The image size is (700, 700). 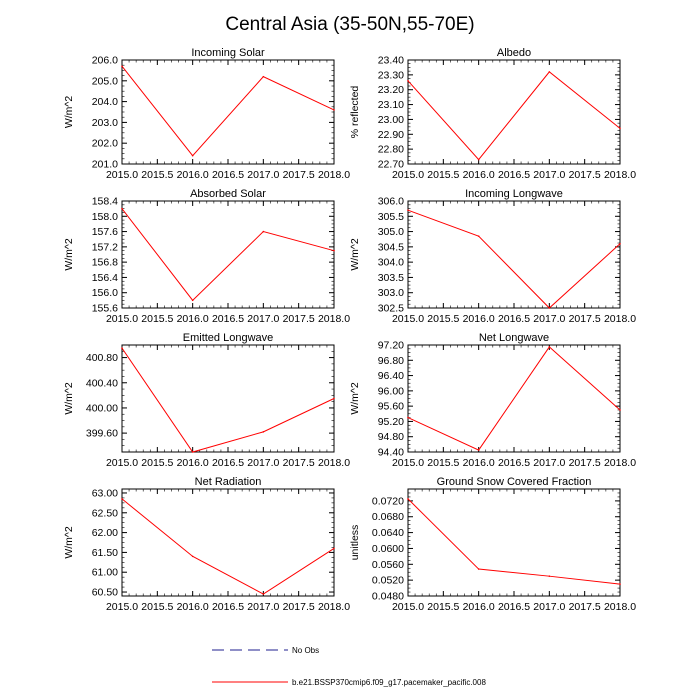 What do you see at coordinates (391, 278) in the screenshot?
I see `y-tick-label: 303.5` at bounding box center [391, 278].